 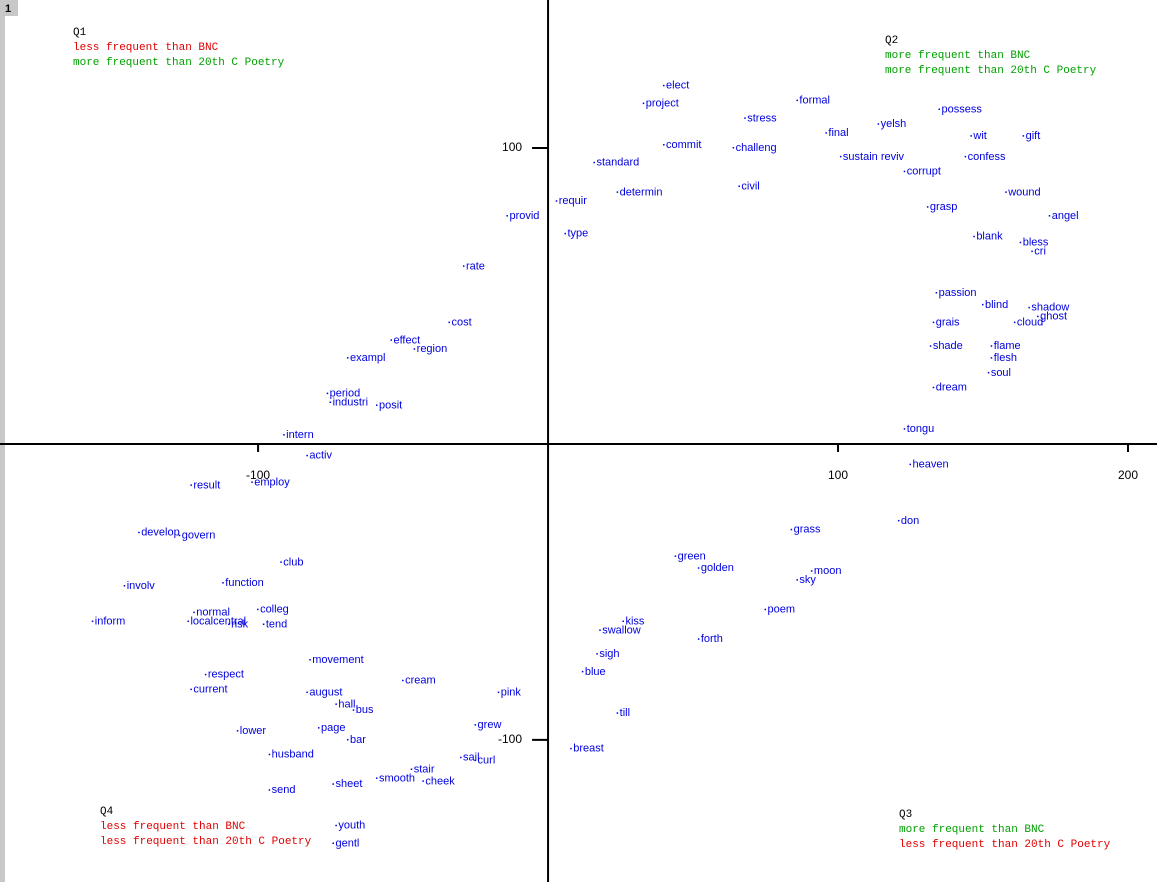 What do you see at coordinates (258, 475) in the screenshot?
I see `x-tick-label: -100` at bounding box center [258, 475].